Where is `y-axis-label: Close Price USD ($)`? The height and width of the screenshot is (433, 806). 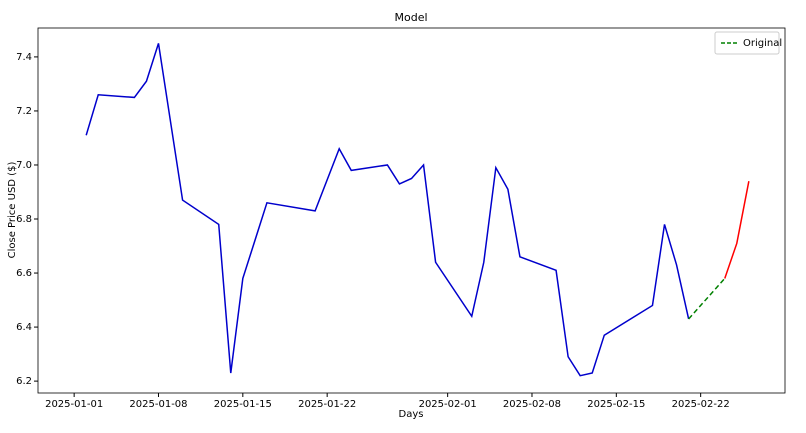
y-axis-label: Close Price USD ($) is located at coordinates (12, 210).